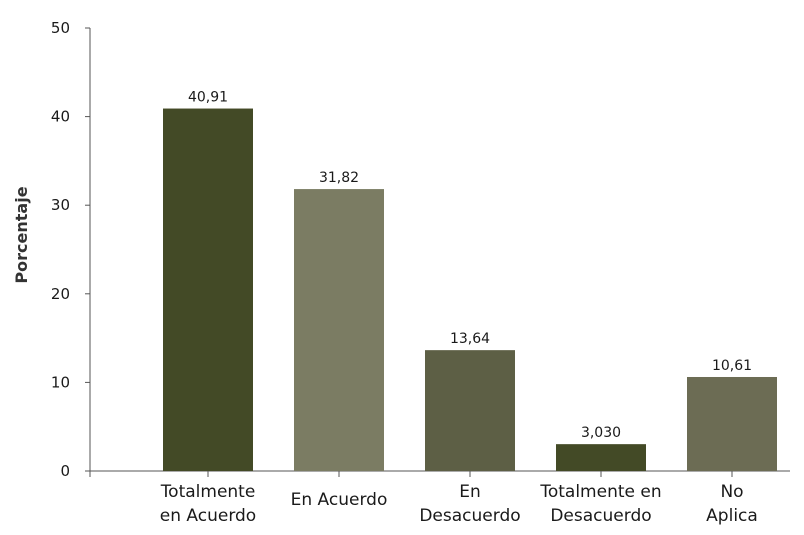 Image resolution: width=804 pixels, height=535 pixels. Describe the element at coordinates (731, 492) in the screenshot. I see `x-tick-label: No` at that location.